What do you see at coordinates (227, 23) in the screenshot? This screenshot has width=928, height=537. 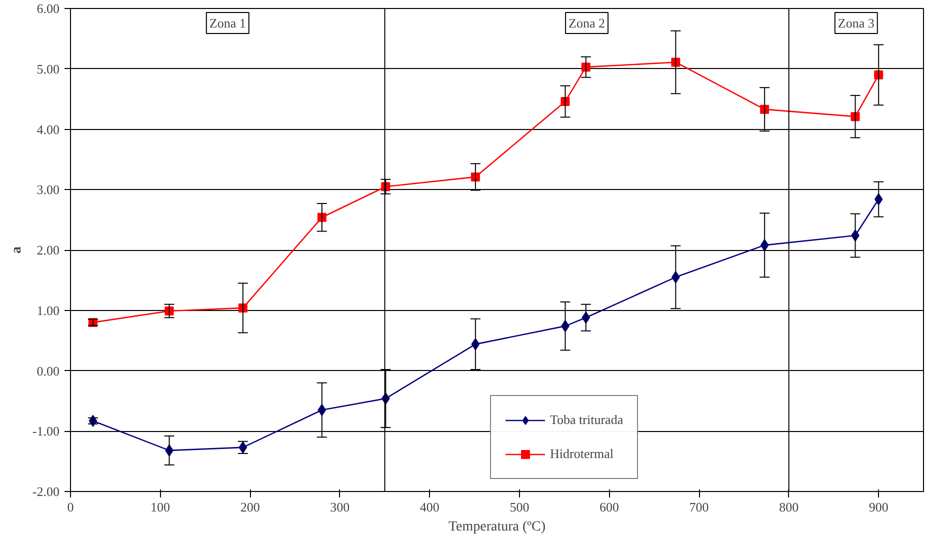 I see `annotation: Zona 1` at bounding box center [227, 23].